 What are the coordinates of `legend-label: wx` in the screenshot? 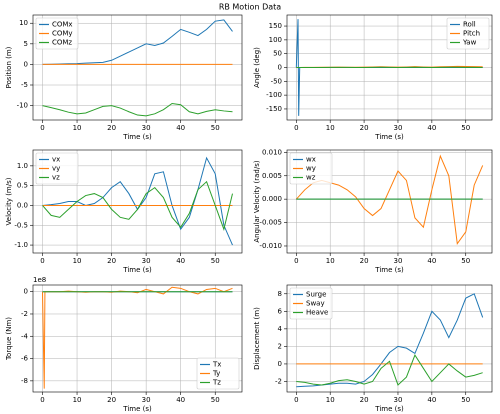 It's located at (311, 160).